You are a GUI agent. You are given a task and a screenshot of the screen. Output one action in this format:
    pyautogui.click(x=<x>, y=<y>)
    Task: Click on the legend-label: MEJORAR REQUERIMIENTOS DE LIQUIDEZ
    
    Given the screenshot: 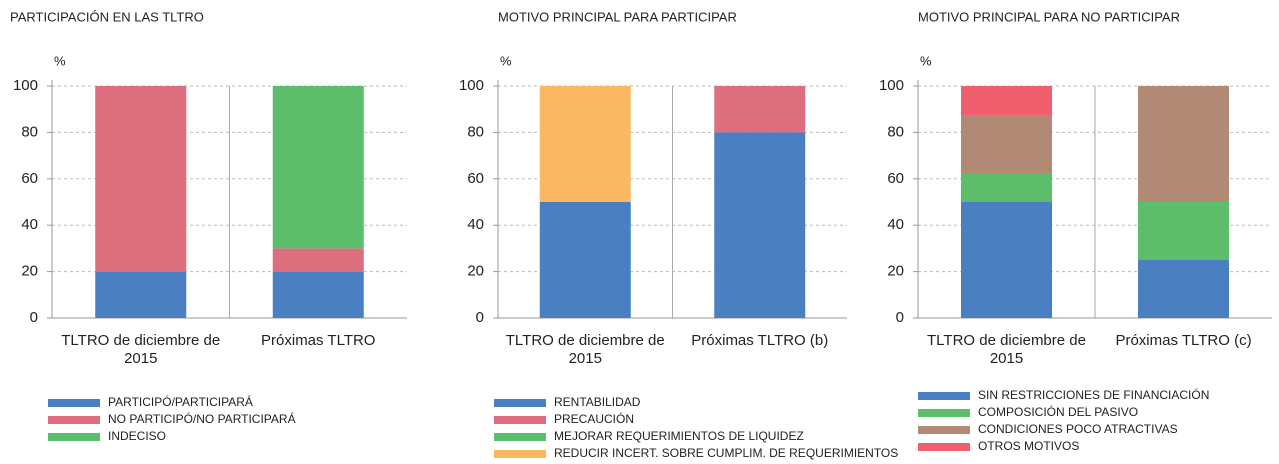 What is the action you would take?
    pyautogui.click(x=679, y=436)
    